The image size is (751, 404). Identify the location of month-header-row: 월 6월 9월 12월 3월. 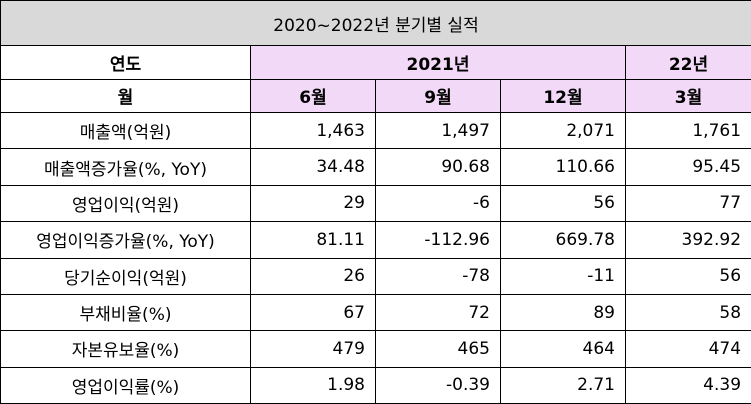
(375, 96).